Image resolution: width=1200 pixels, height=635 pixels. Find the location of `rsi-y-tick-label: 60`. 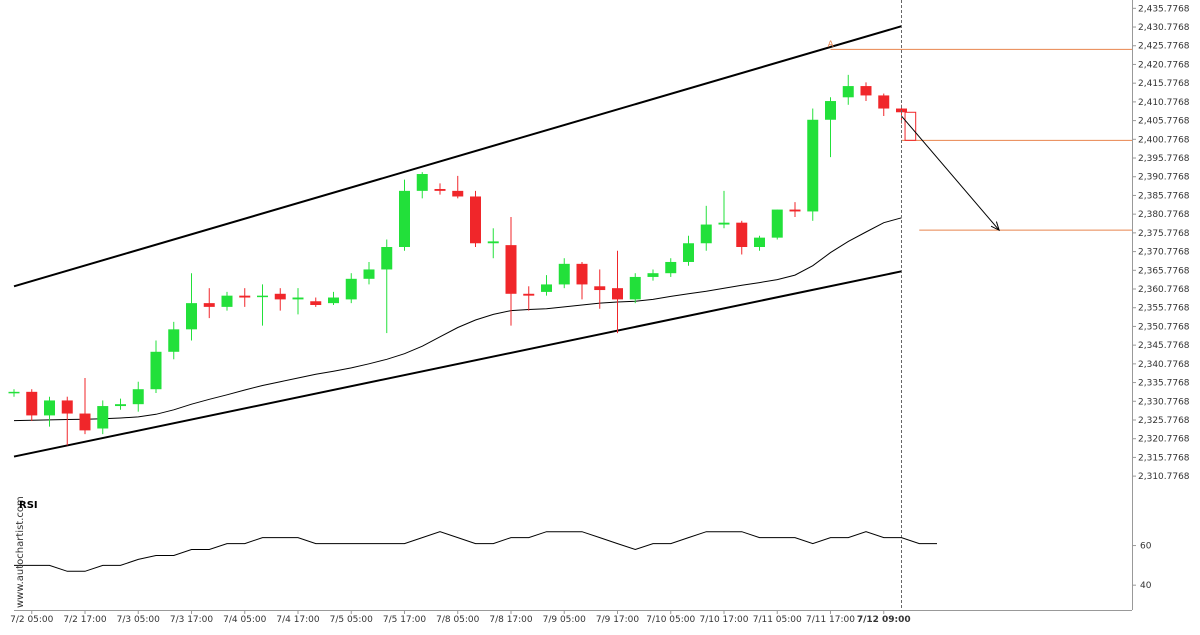

rsi-y-tick-label: 60 is located at coordinates (1146, 547).